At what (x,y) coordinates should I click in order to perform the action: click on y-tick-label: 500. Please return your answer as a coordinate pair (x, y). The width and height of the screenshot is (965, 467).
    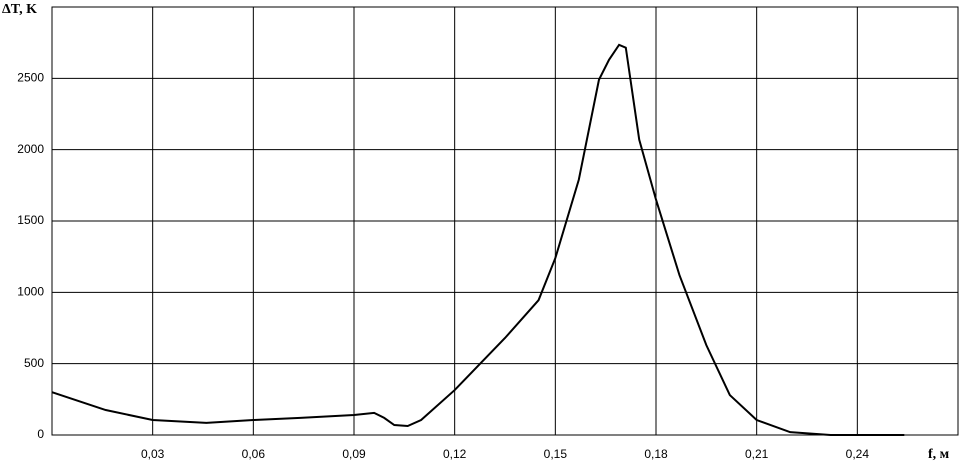
    Looking at the image, I should click on (34, 363).